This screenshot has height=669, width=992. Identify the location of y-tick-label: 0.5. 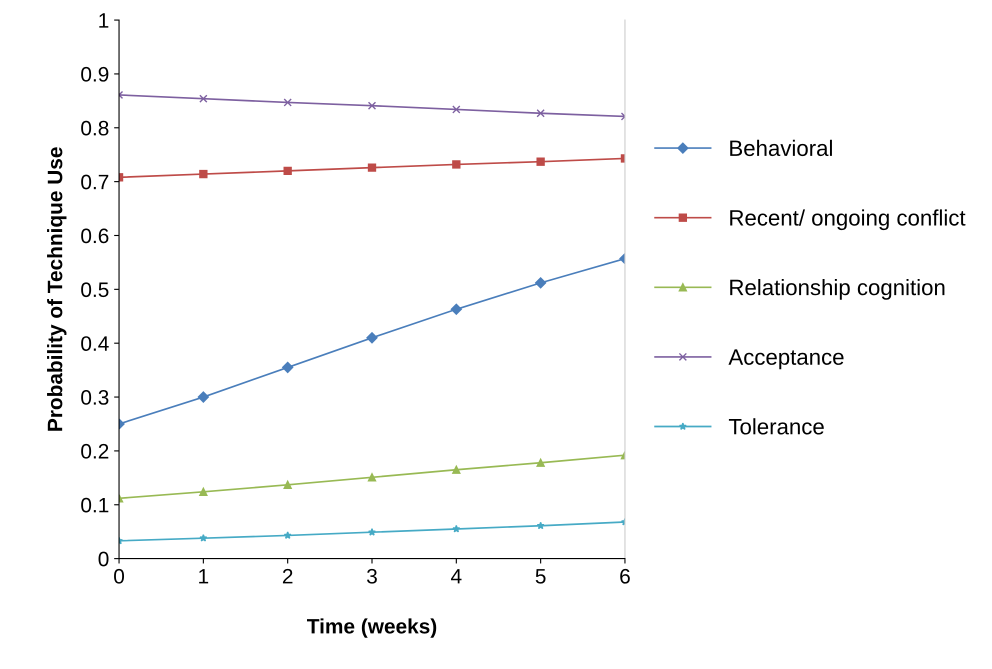
(94, 290).